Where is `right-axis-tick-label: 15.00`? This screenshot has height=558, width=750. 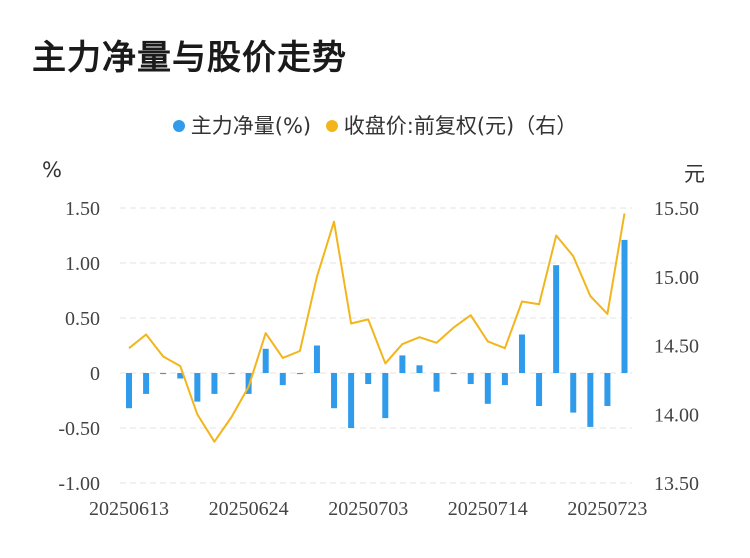 right-axis-tick-label: 15.00 is located at coordinates (676, 278).